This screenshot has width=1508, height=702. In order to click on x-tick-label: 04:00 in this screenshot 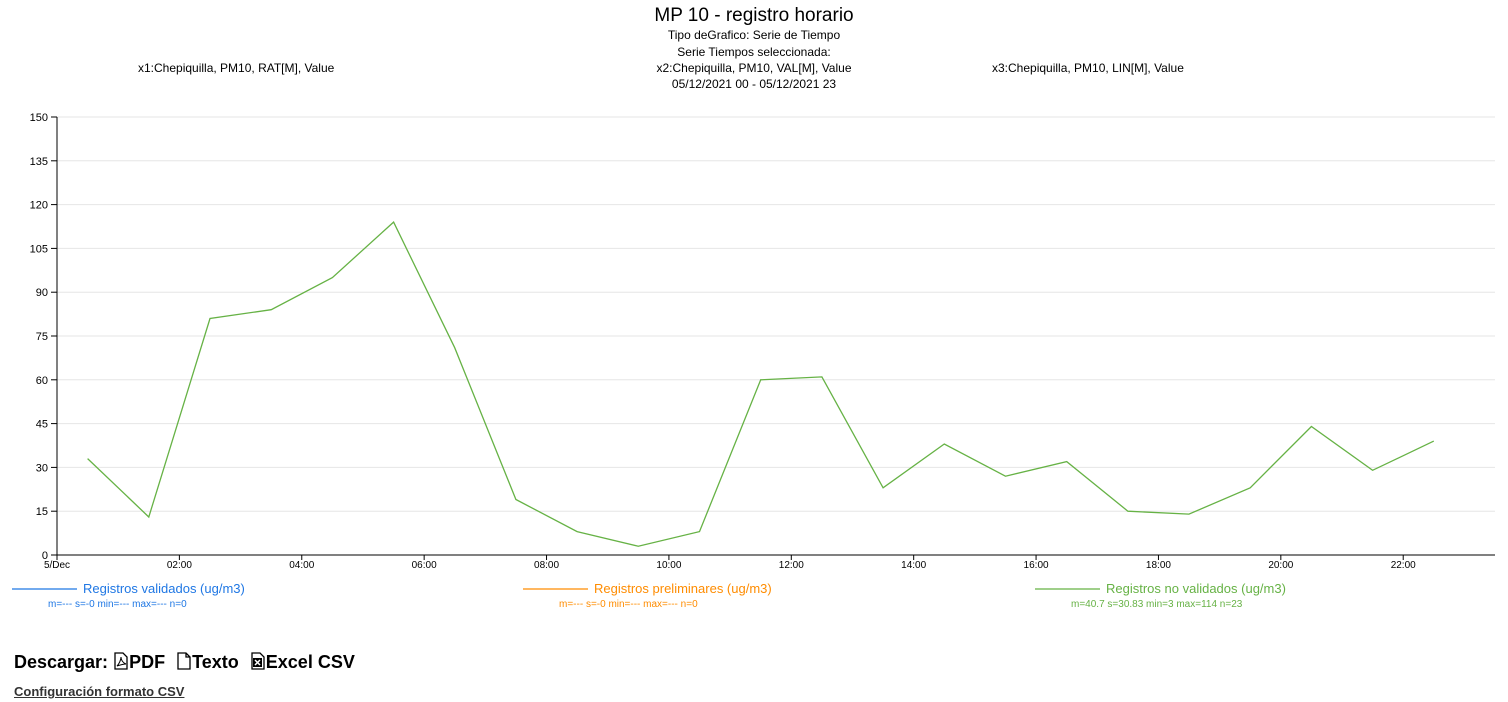, I will do `click(301, 565)`.